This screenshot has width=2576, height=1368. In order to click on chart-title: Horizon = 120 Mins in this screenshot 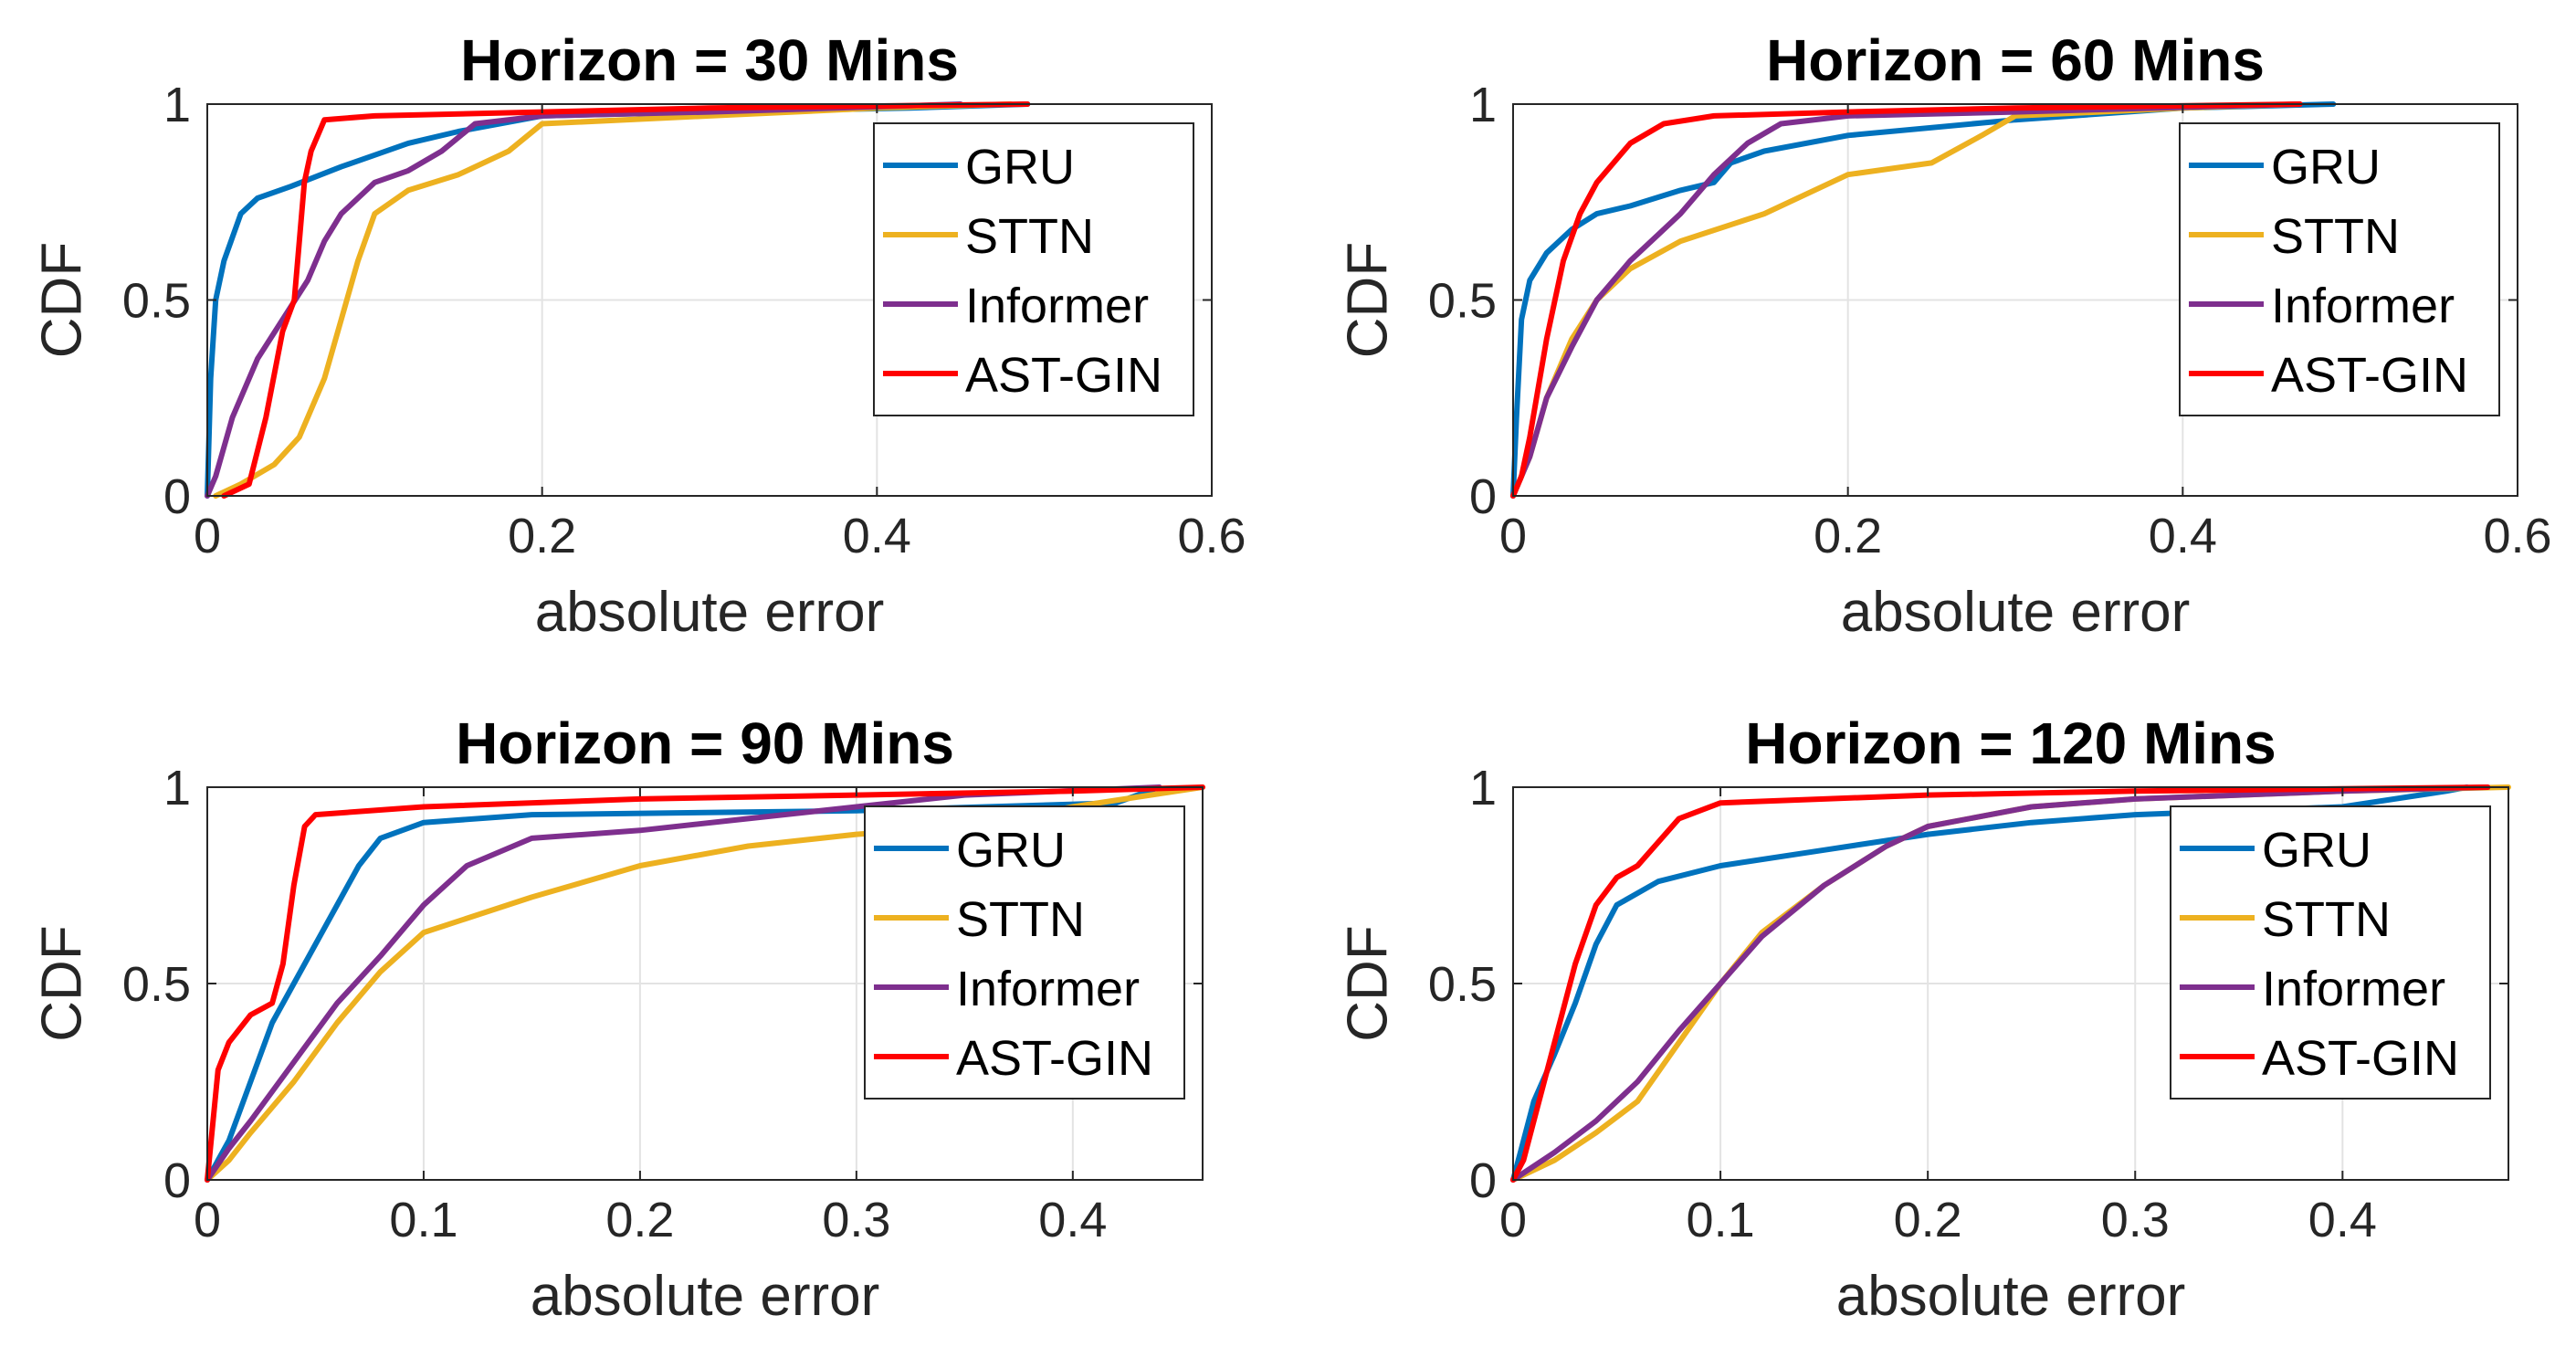, I will do `click(2010, 743)`.